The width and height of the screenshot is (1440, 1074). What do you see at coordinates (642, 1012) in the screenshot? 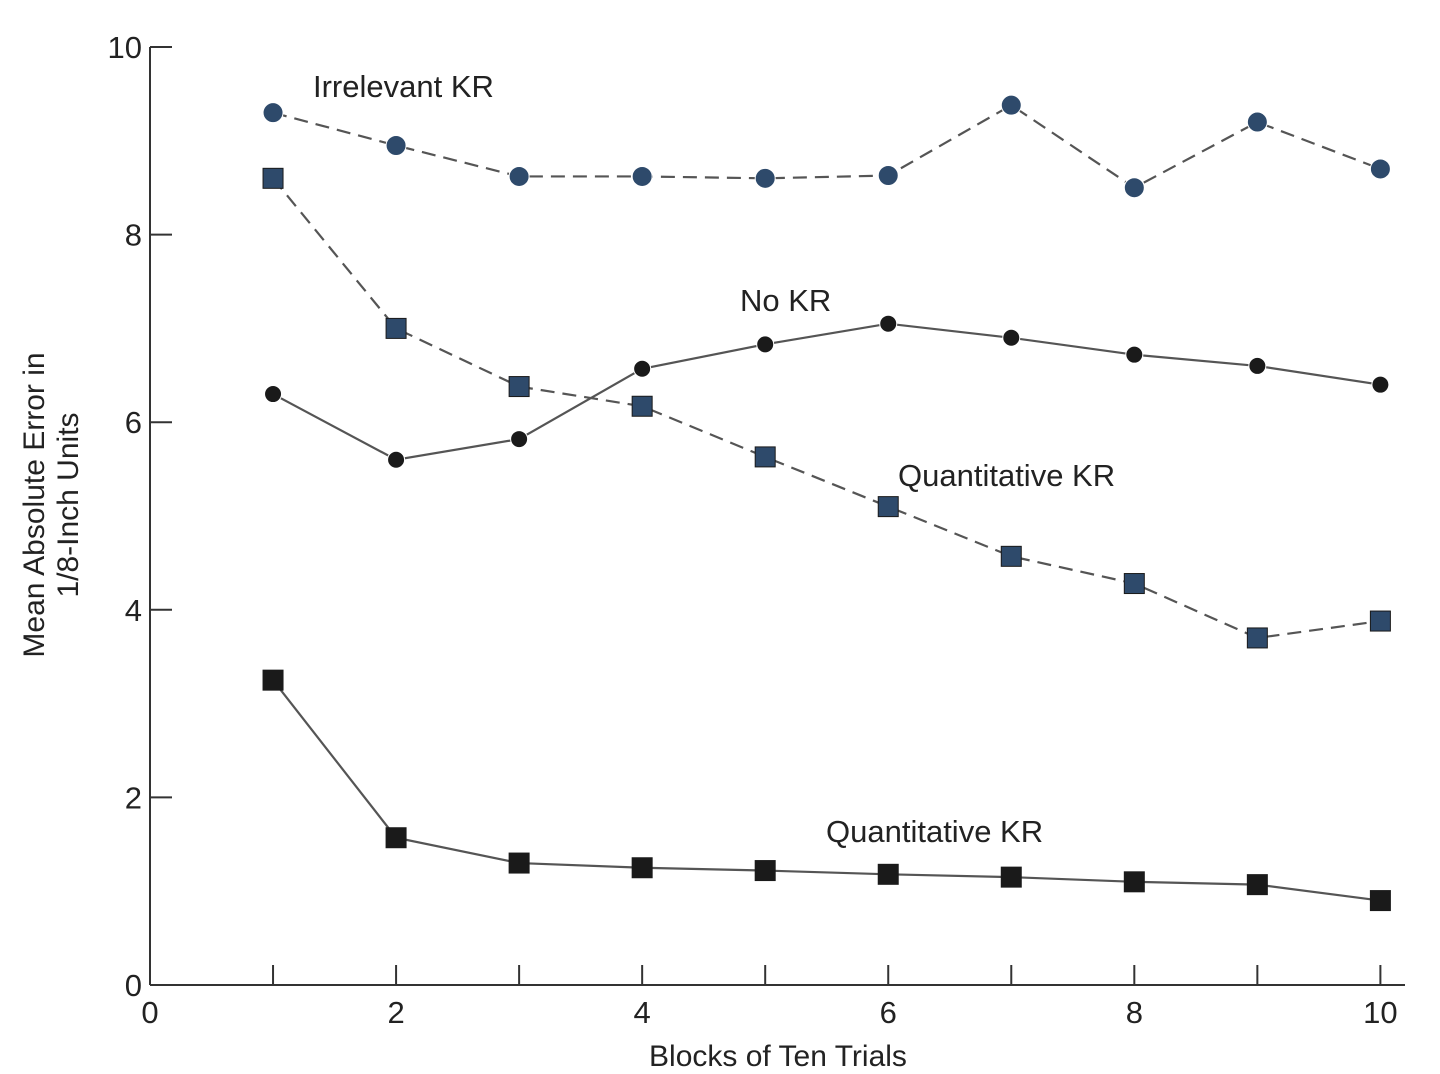
I see `x-tick-label: 4` at bounding box center [642, 1012].